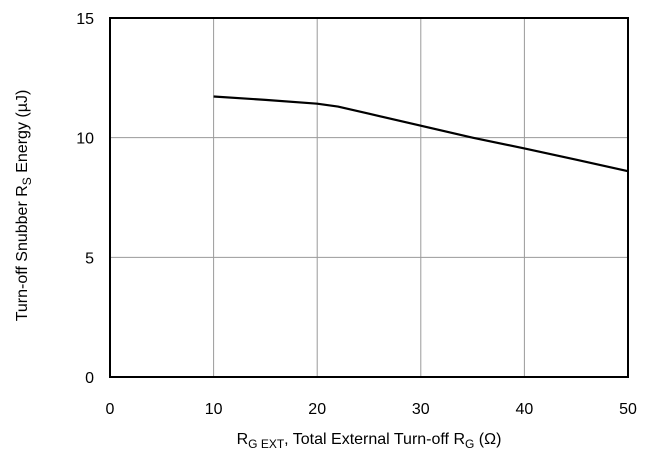  What do you see at coordinates (89, 378) in the screenshot?
I see `y-tick-label: 0` at bounding box center [89, 378].